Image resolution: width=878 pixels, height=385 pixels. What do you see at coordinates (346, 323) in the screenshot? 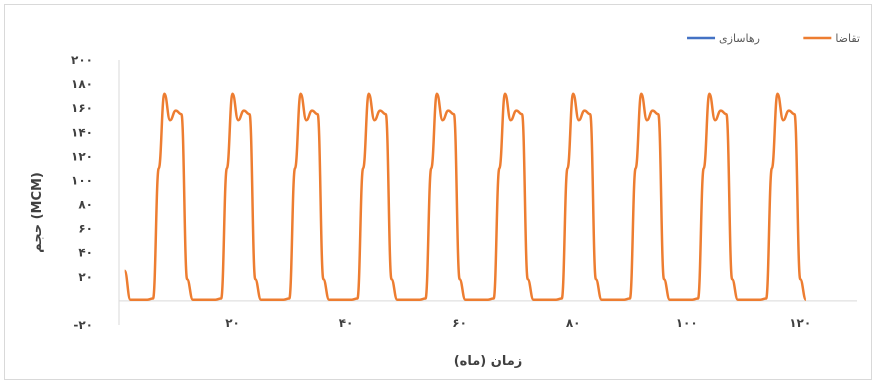
I see `x-tick-label: ۴۰` at bounding box center [346, 323].